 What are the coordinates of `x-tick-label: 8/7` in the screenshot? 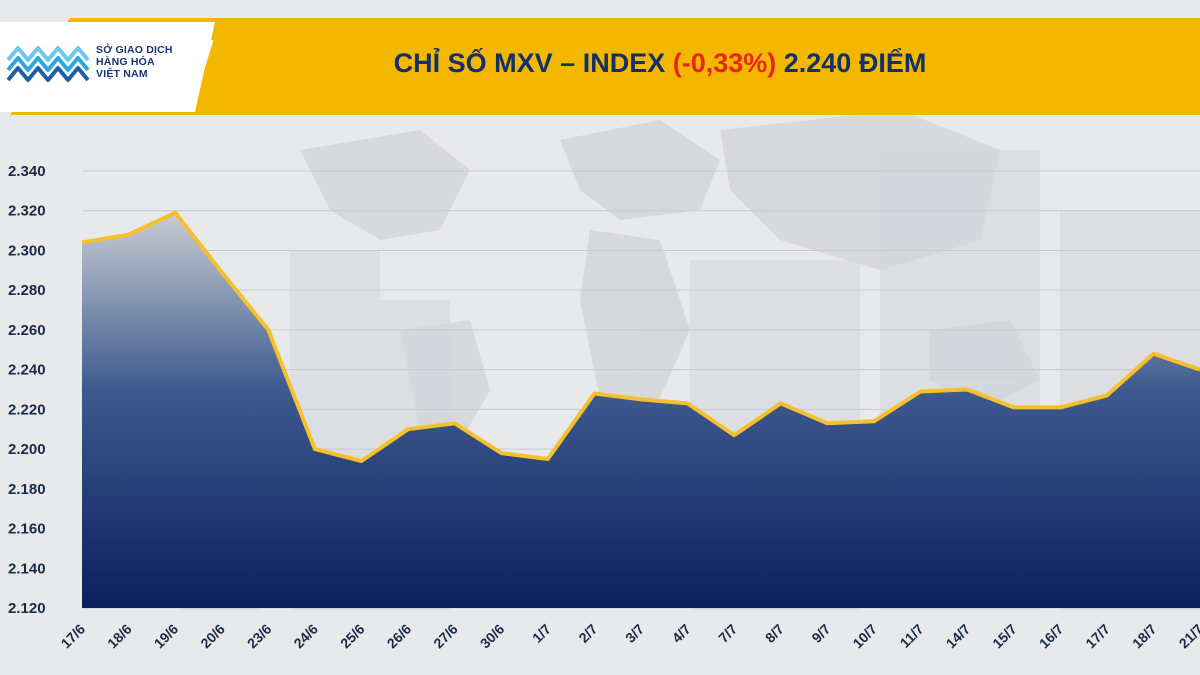 It's located at (774, 633).